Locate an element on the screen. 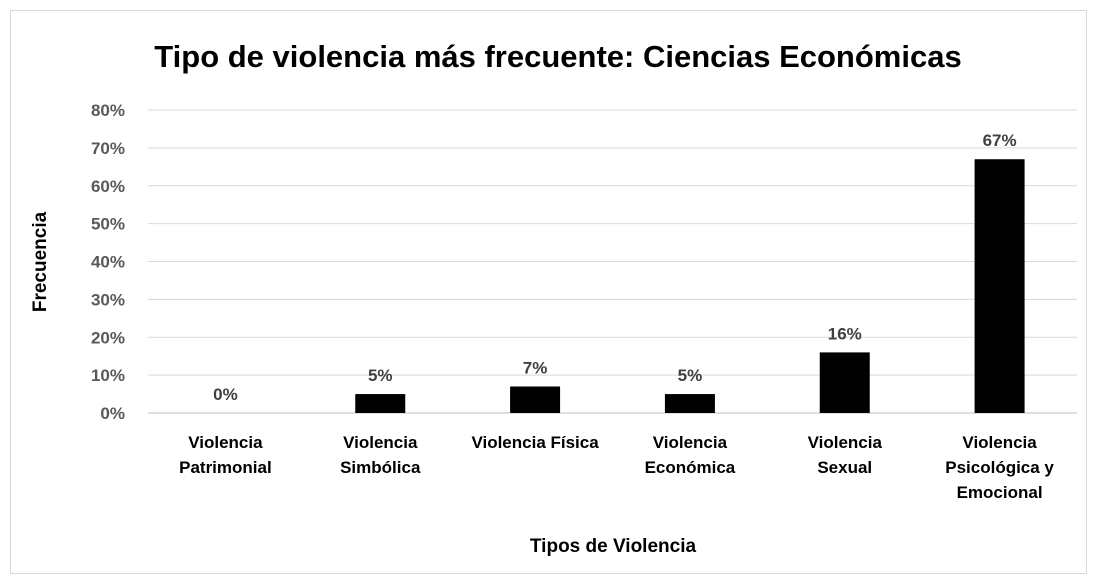  x-category-label: Violencia Psicológica y Emocional is located at coordinates (999, 467).